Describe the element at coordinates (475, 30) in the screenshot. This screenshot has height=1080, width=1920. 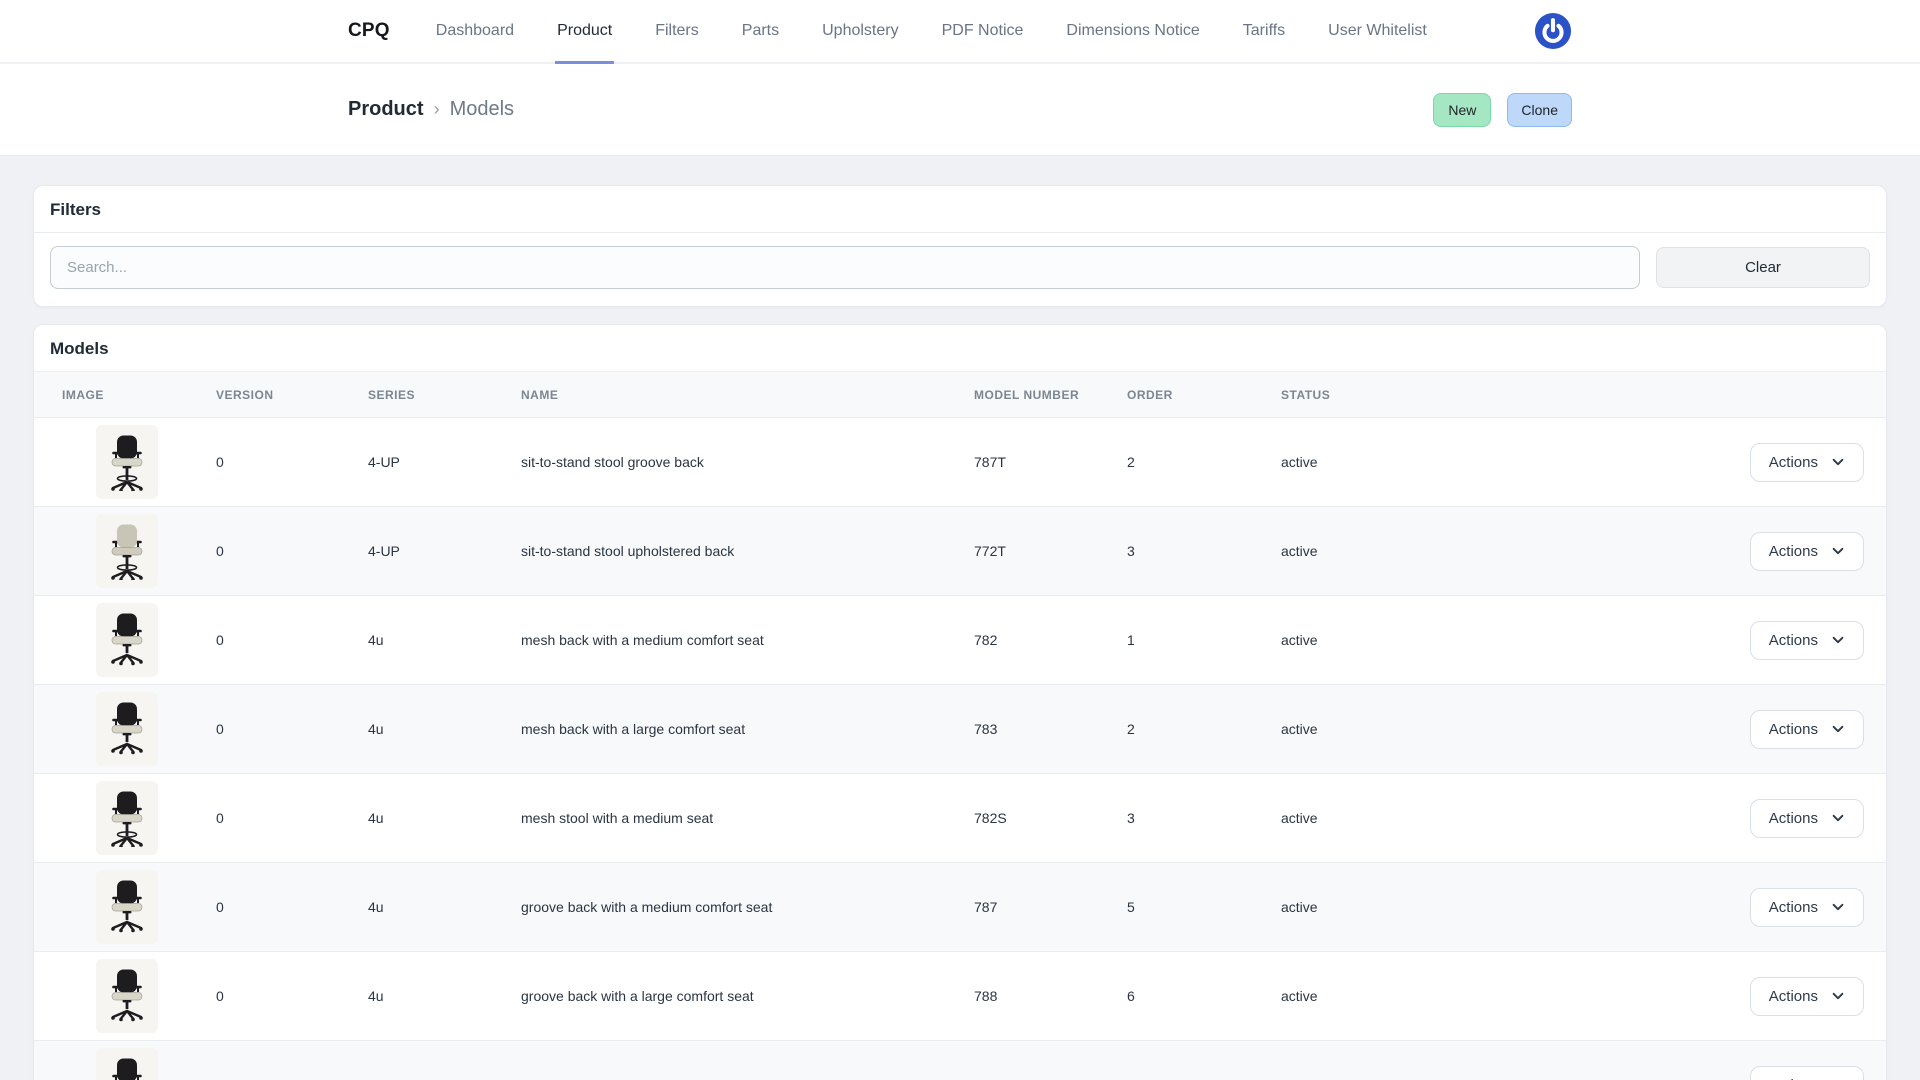
I see `nav-item-dashboard: Dashboard` at that location.